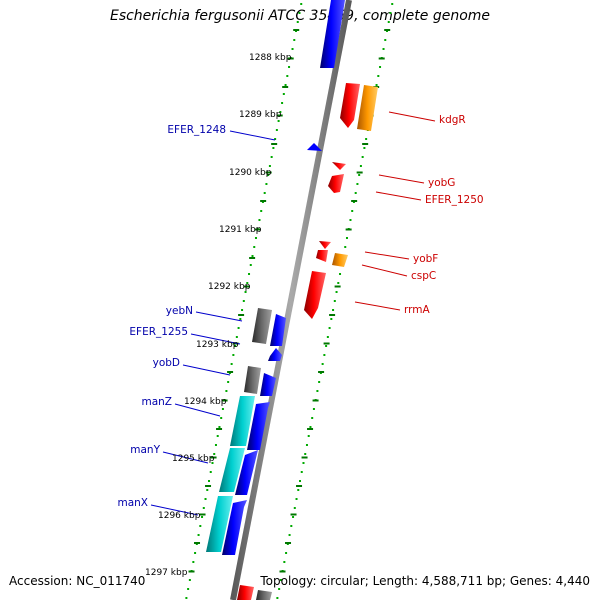  Describe the element at coordinates (454, 200) in the screenshot. I see `gene-label-right: EFER_1250` at that location.